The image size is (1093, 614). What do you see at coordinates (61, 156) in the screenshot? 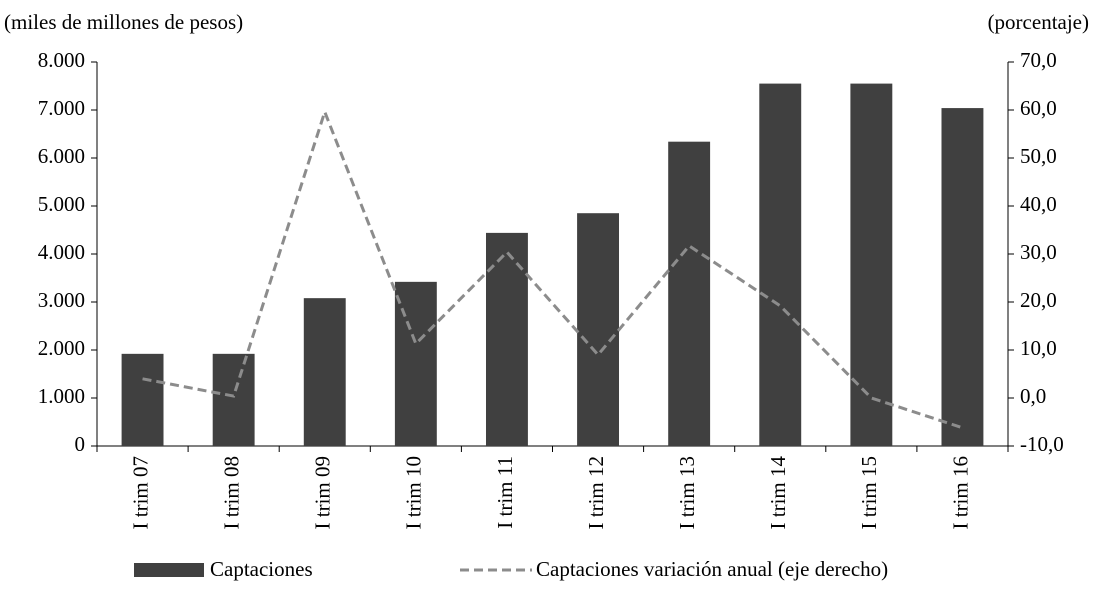
I see `y-tick-label: 6.000` at bounding box center [61, 156].